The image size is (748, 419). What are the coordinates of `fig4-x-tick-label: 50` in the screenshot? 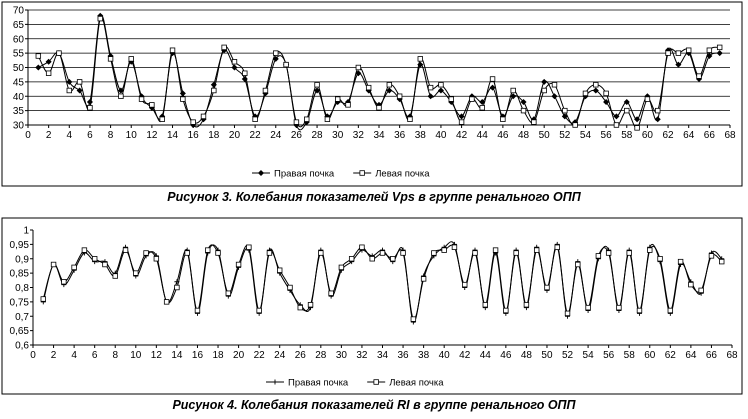 It's located at (547, 355).